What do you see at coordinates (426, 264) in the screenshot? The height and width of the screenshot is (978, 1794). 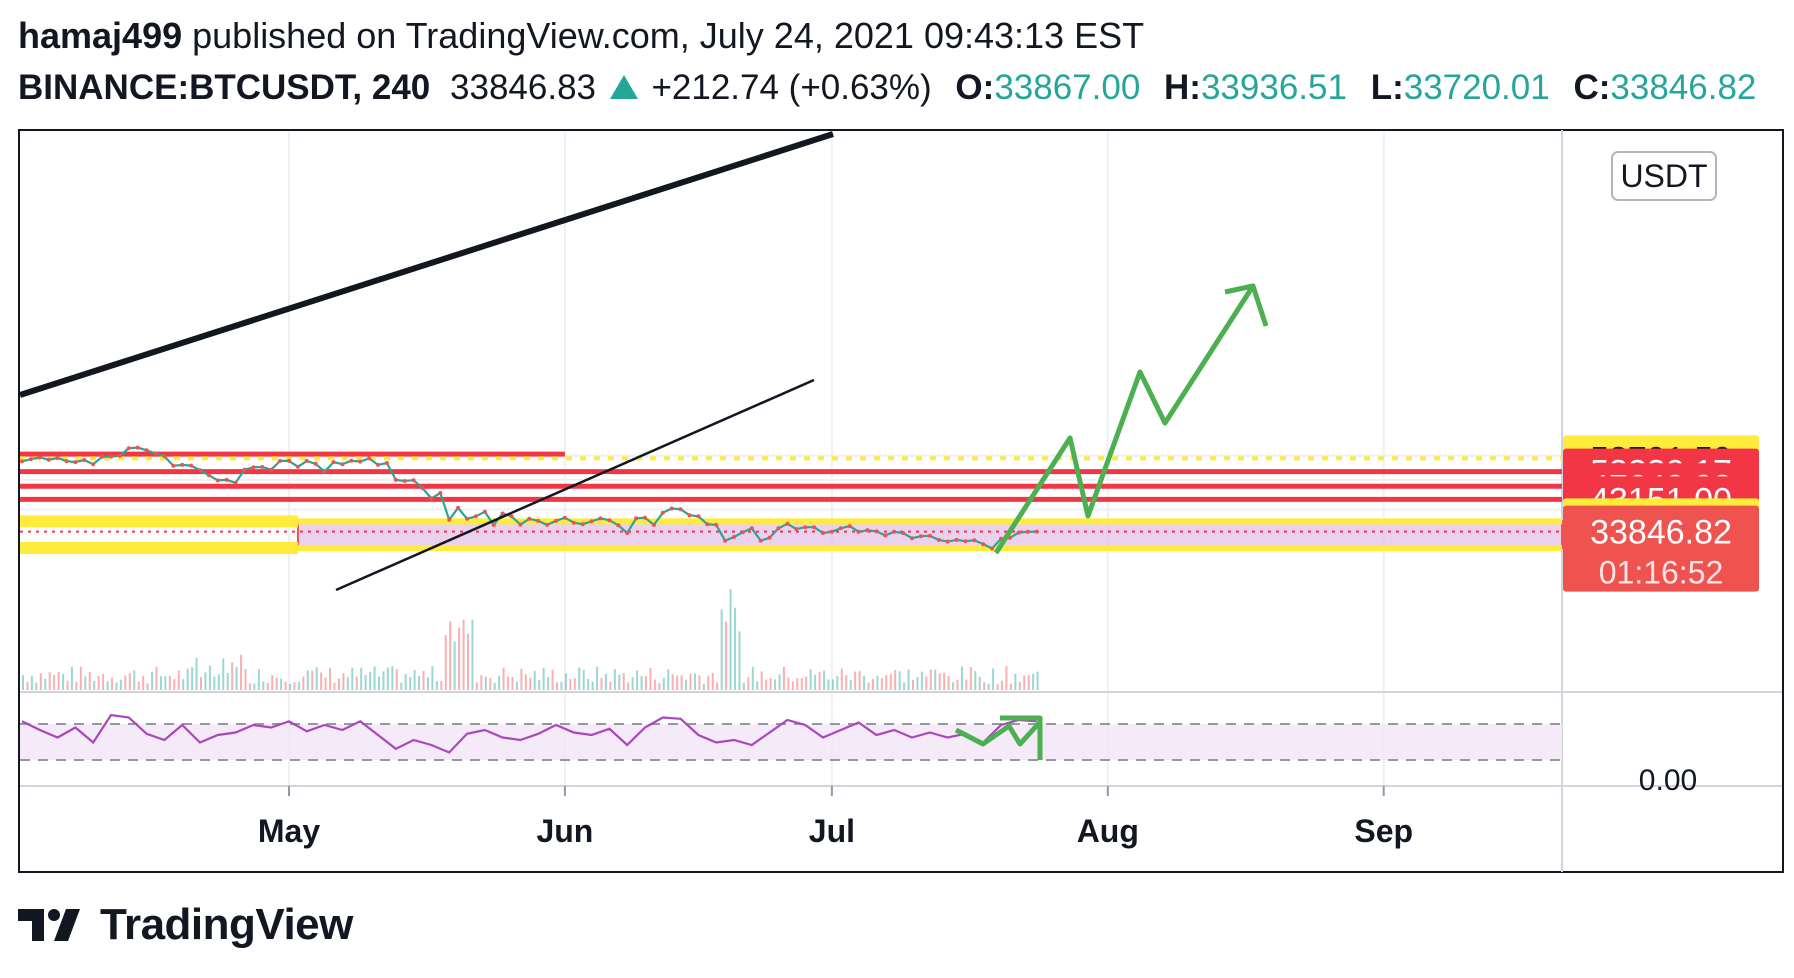 I see `upper-trendline` at bounding box center [426, 264].